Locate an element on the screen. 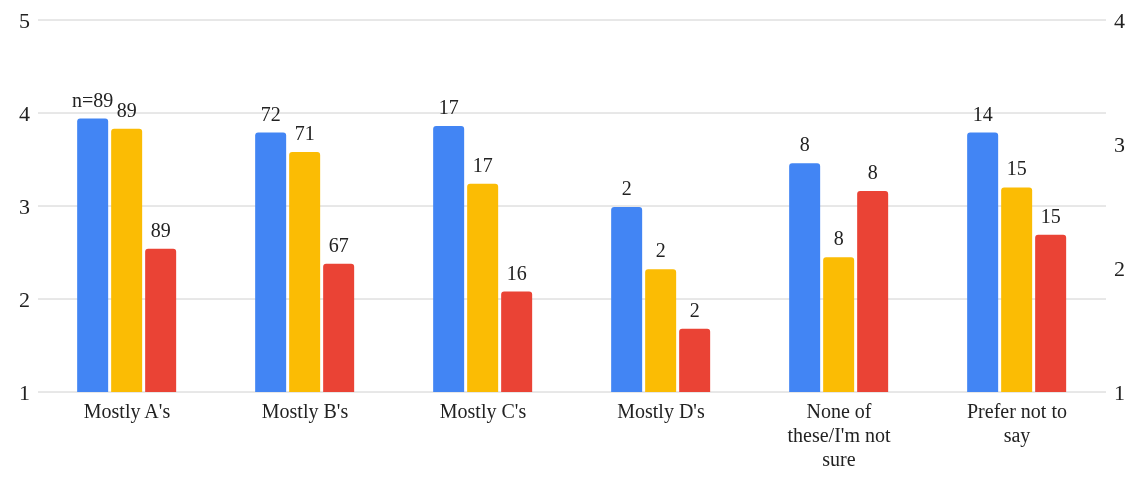  y-tick-label: 4 is located at coordinates (24, 113).